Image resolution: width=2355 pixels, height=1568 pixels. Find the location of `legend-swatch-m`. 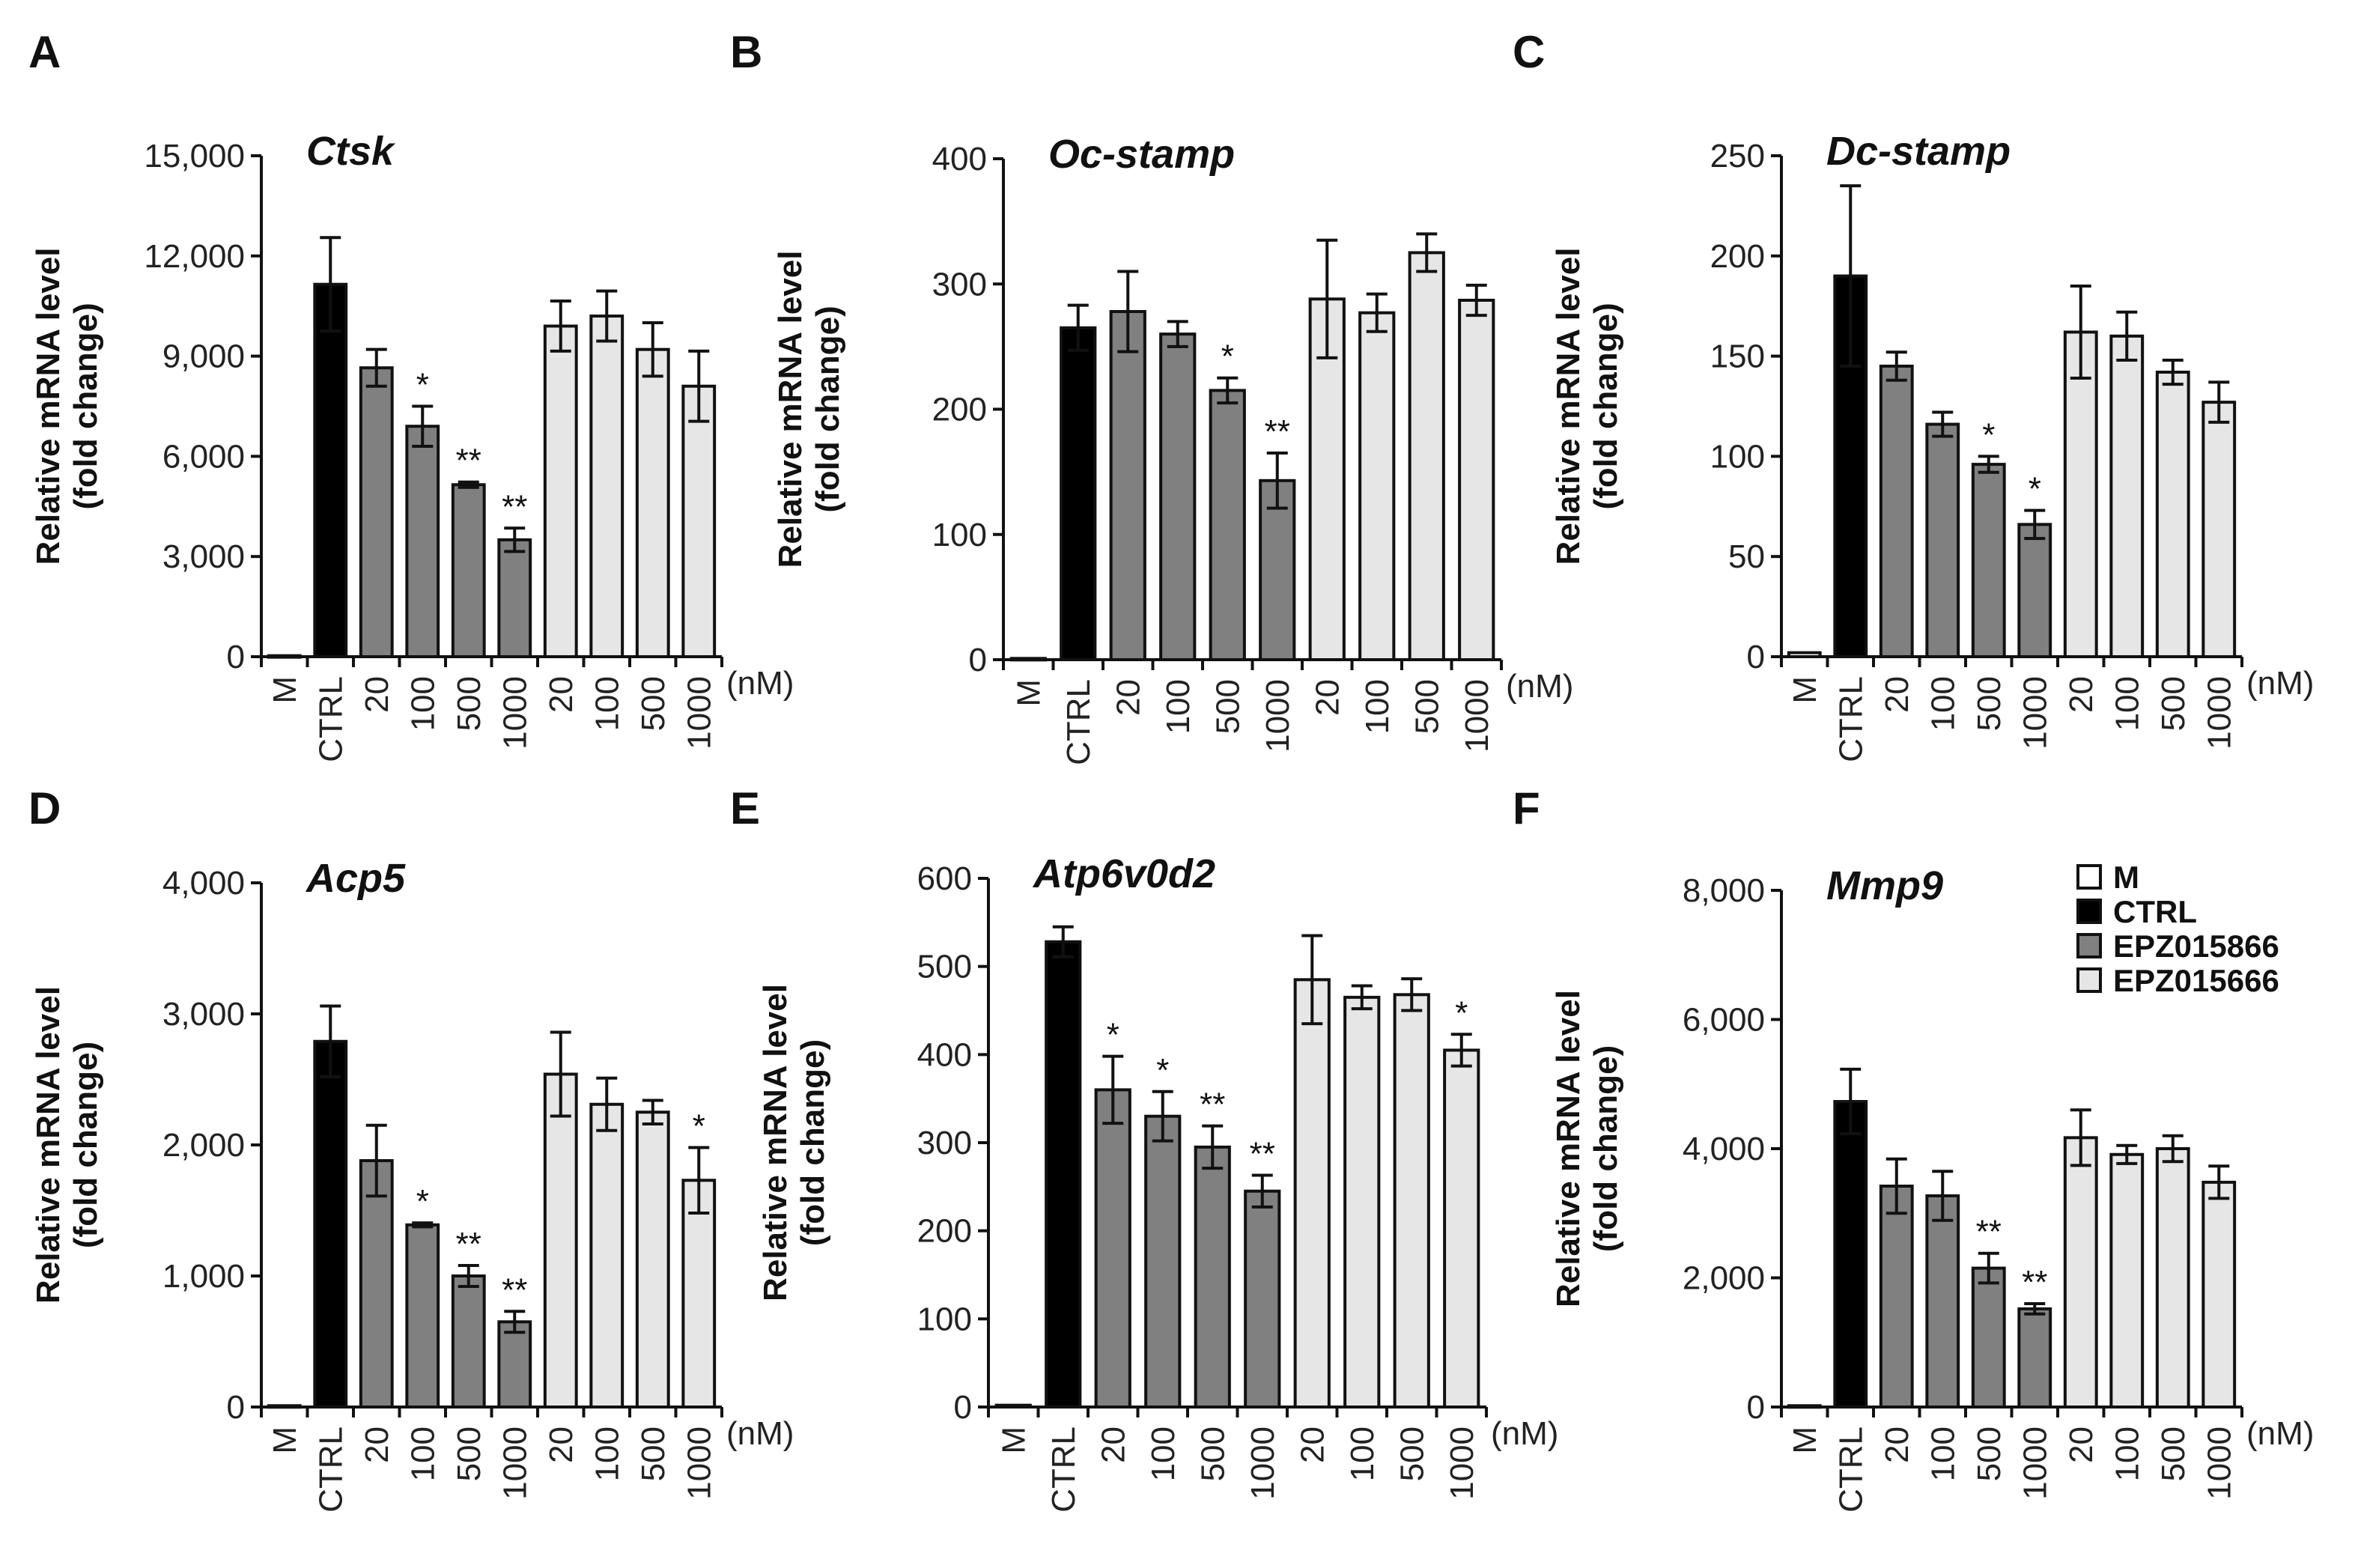

legend-swatch-m is located at coordinates (2089, 877).